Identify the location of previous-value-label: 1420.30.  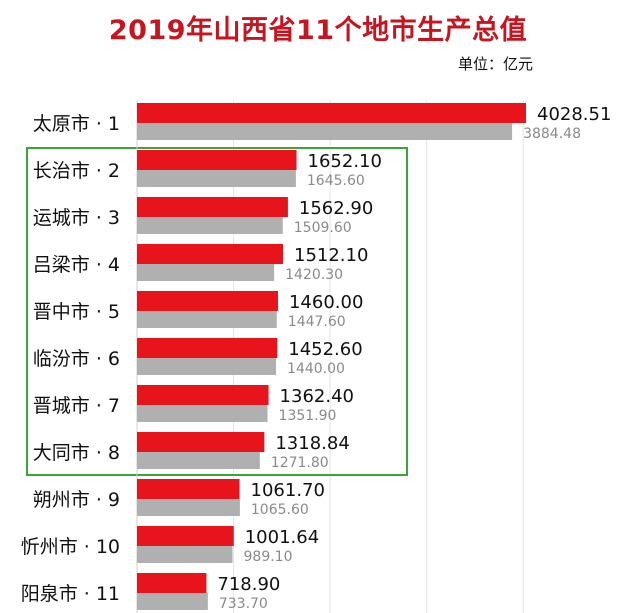
(314, 275).